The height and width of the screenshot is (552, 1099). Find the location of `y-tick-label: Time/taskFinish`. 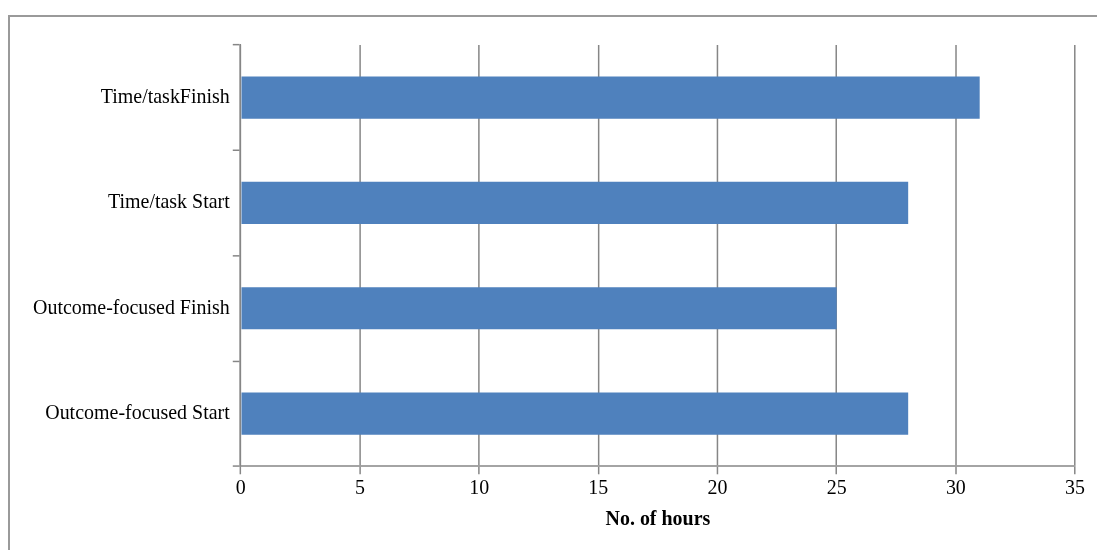

y-tick-label: Time/taskFinish is located at coordinates (165, 95).